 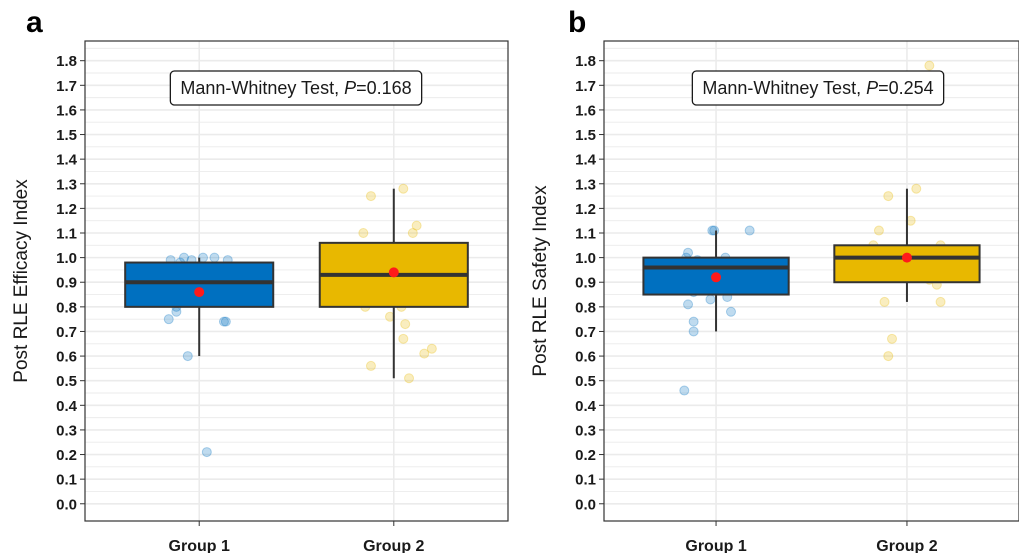 I want to click on annotation: Mann-Whitney Test, P=0.168, so click(x=296, y=88).